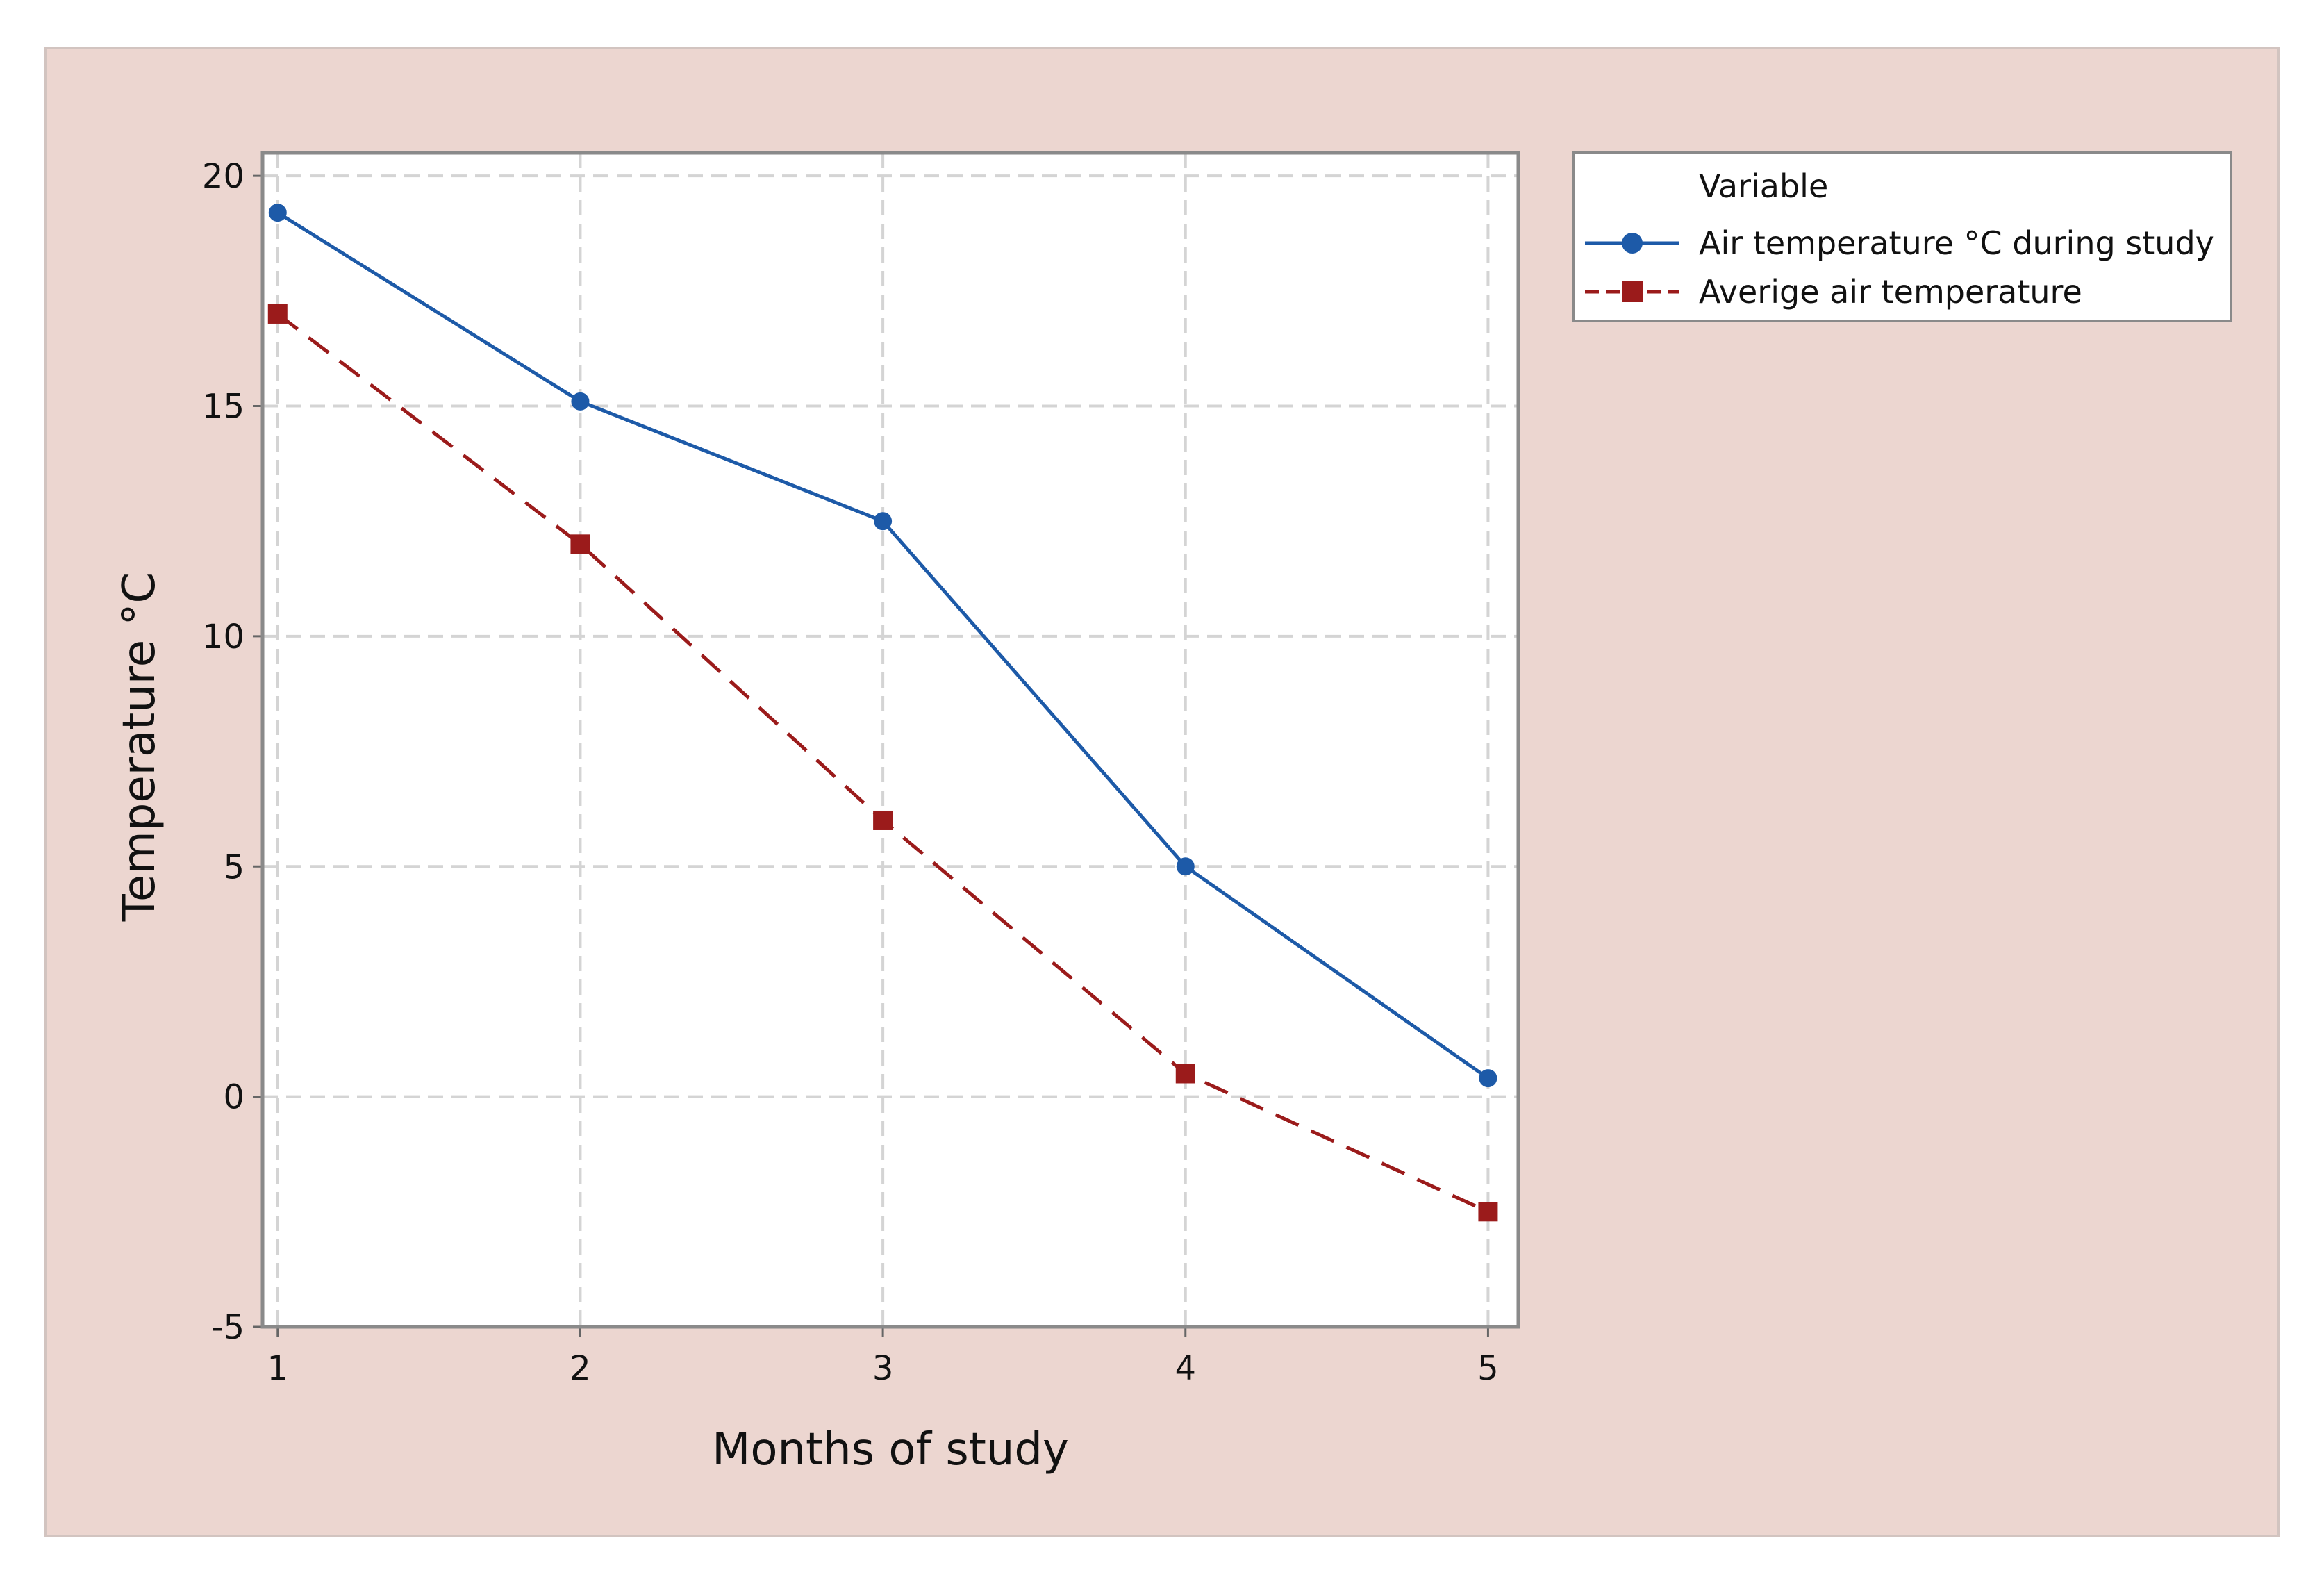 The height and width of the screenshot is (1579, 2324). I want to click on x-axis-title: Months of study, so click(890, 1449).